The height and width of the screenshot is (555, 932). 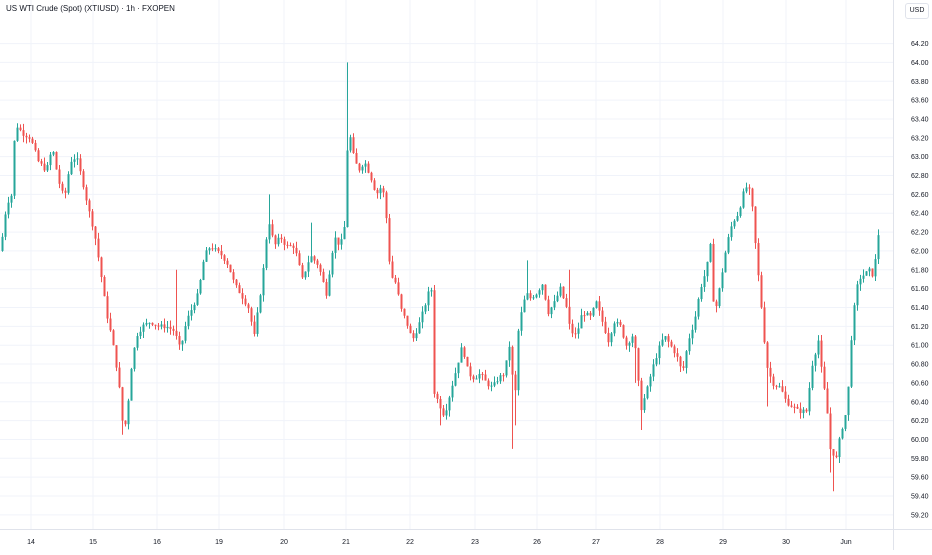 What do you see at coordinates (920, 63) in the screenshot?
I see `y-tick-label: 64.00` at bounding box center [920, 63].